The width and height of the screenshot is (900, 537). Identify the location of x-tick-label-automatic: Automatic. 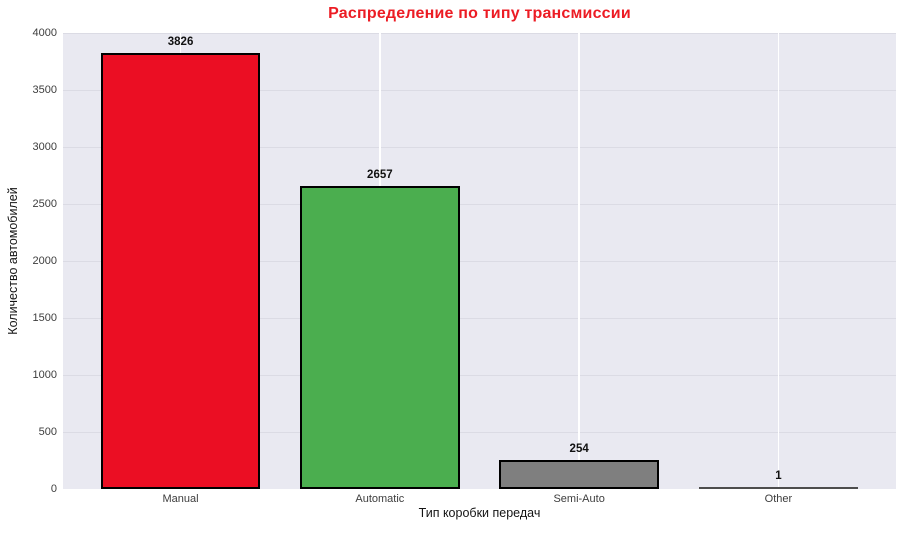
(380, 499).